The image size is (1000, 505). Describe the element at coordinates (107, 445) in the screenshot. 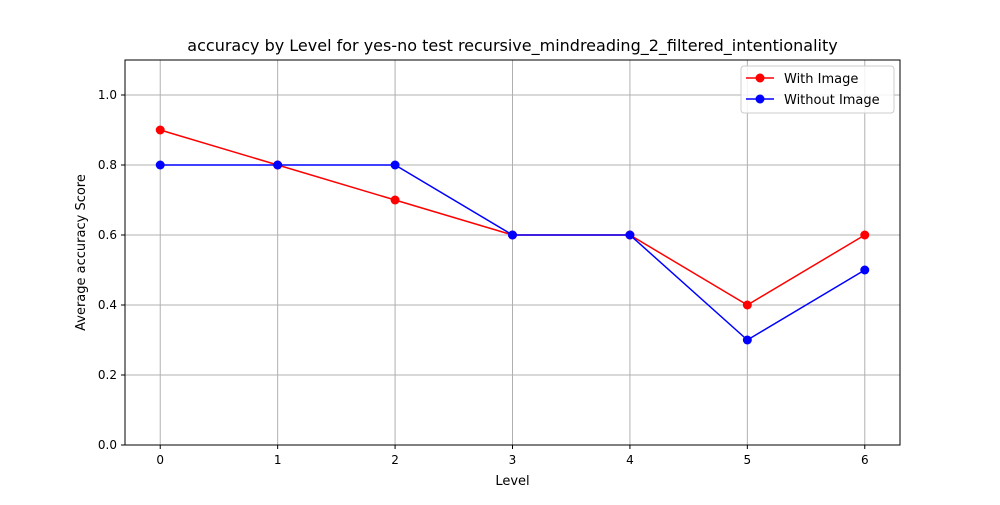

I see `y-tick-label: 0.0` at that location.